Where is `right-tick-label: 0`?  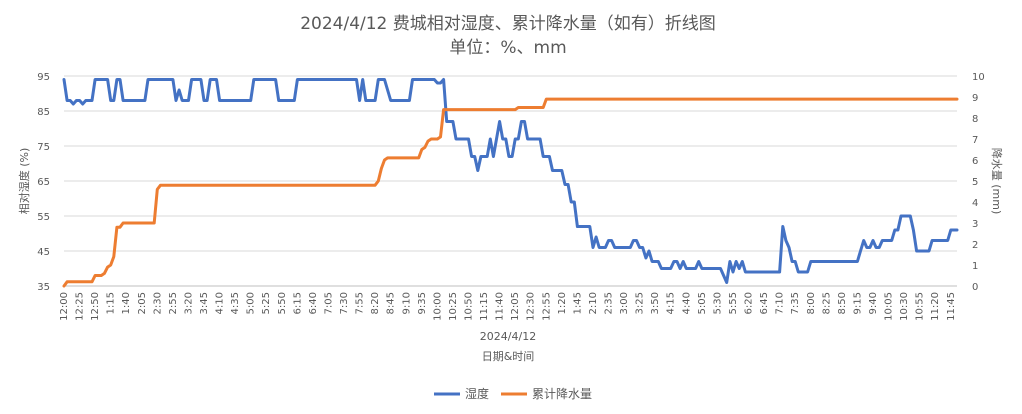
right-tick-label: 0 is located at coordinates (975, 287).